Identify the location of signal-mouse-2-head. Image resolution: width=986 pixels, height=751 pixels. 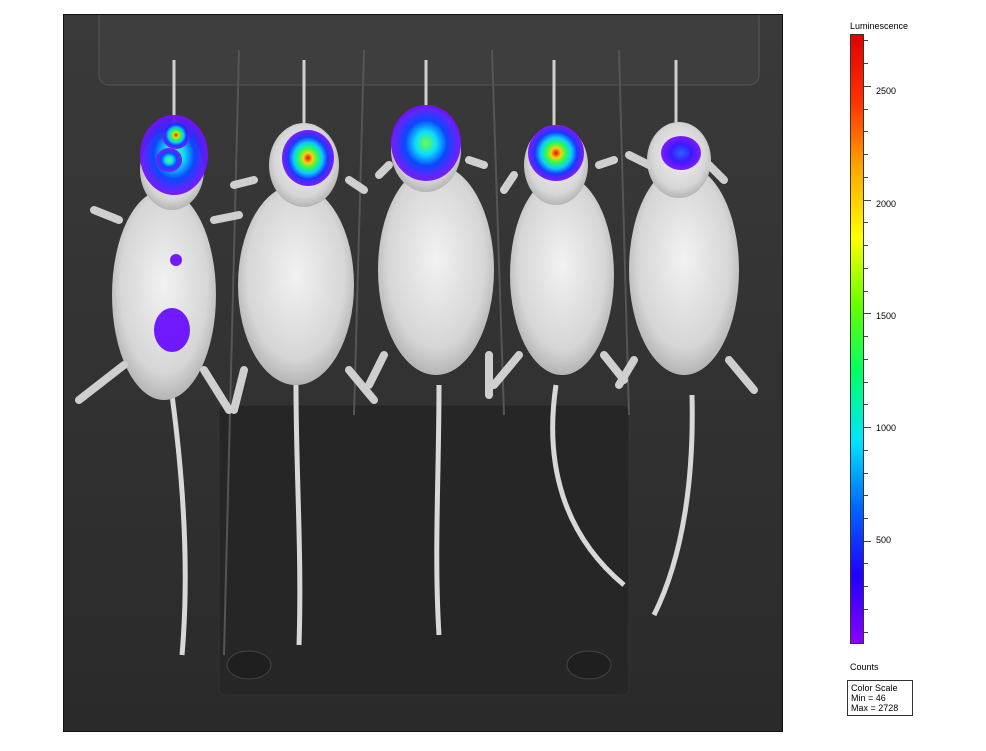
(308, 158).